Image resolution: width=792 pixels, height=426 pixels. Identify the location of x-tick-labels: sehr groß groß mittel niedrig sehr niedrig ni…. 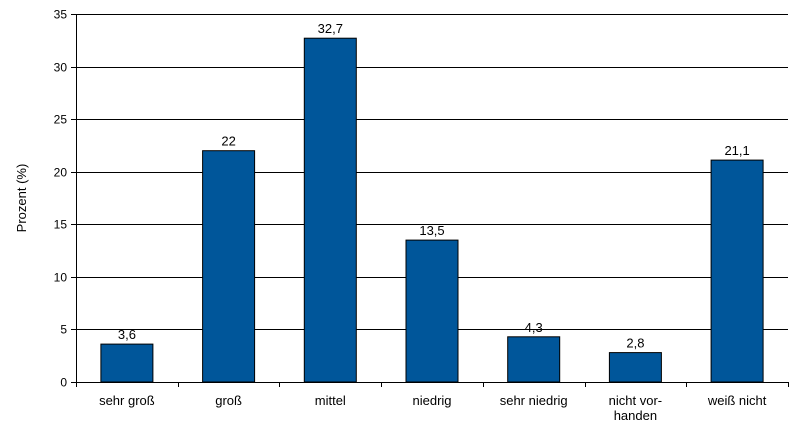
(433, 408).